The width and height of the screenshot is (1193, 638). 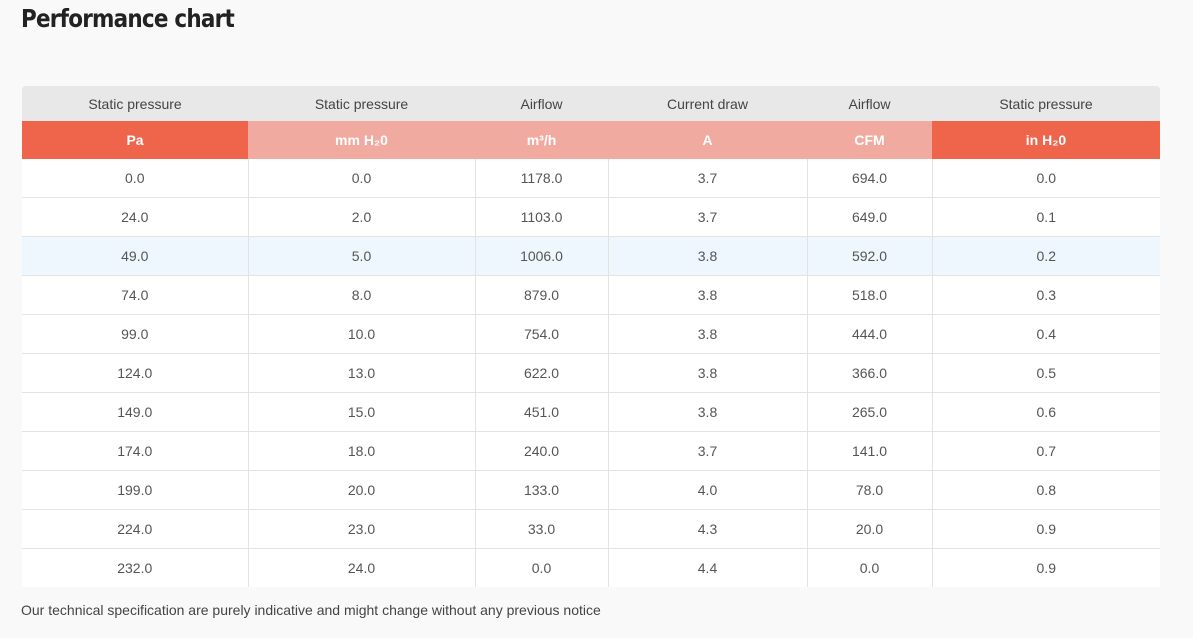 What do you see at coordinates (135, 529) in the screenshot?
I see `table-cell: 224.0` at bounding box center [135, 529].